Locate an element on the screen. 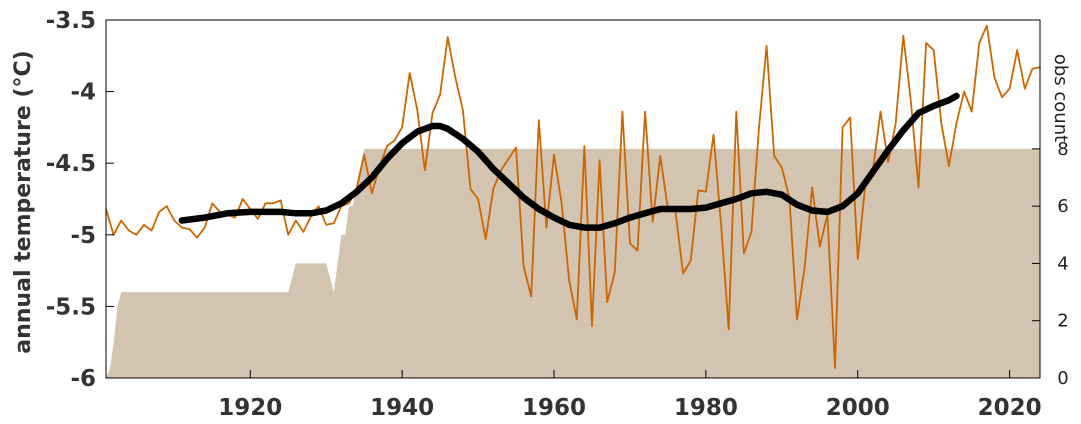 Image resolution: width=1081 pixels, height=424 pixels. y-axis-label: annual temperature (°C) is located at coordinates (23, 201).